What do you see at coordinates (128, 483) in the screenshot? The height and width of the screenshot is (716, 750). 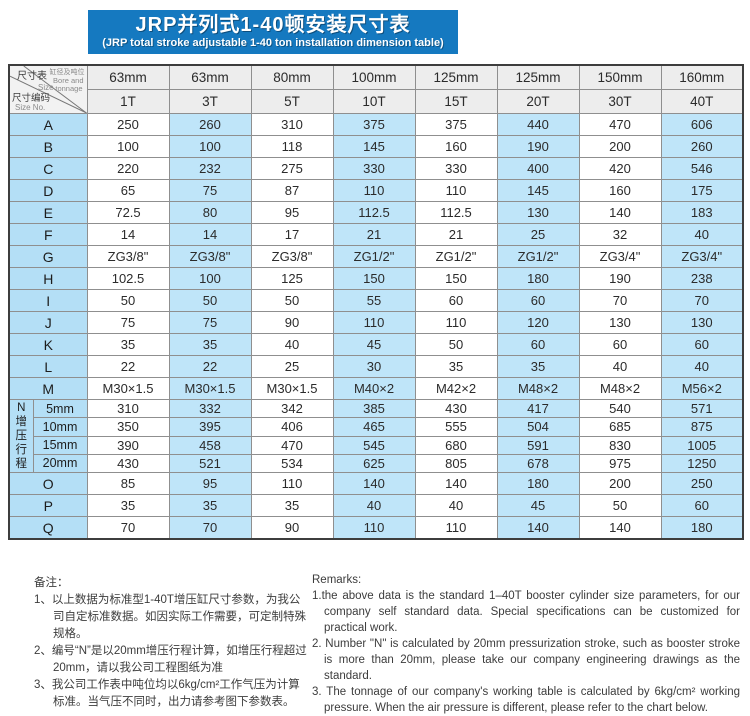 I see `table-cell: 85` at bounding box center [128, 483].